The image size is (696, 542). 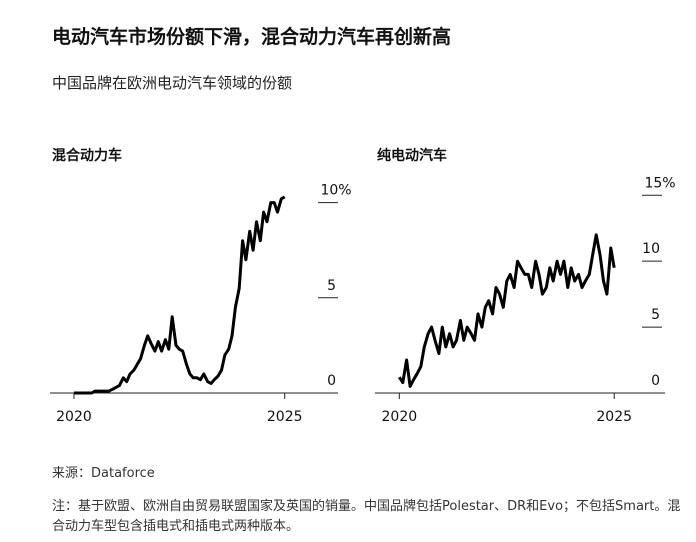 What do you see at coordinates (252, 37) in the screenshot?
I see `page-title: 电动汽车市场份额下滑，混合动力汽车再创新高` at bounding box center [252, 37].